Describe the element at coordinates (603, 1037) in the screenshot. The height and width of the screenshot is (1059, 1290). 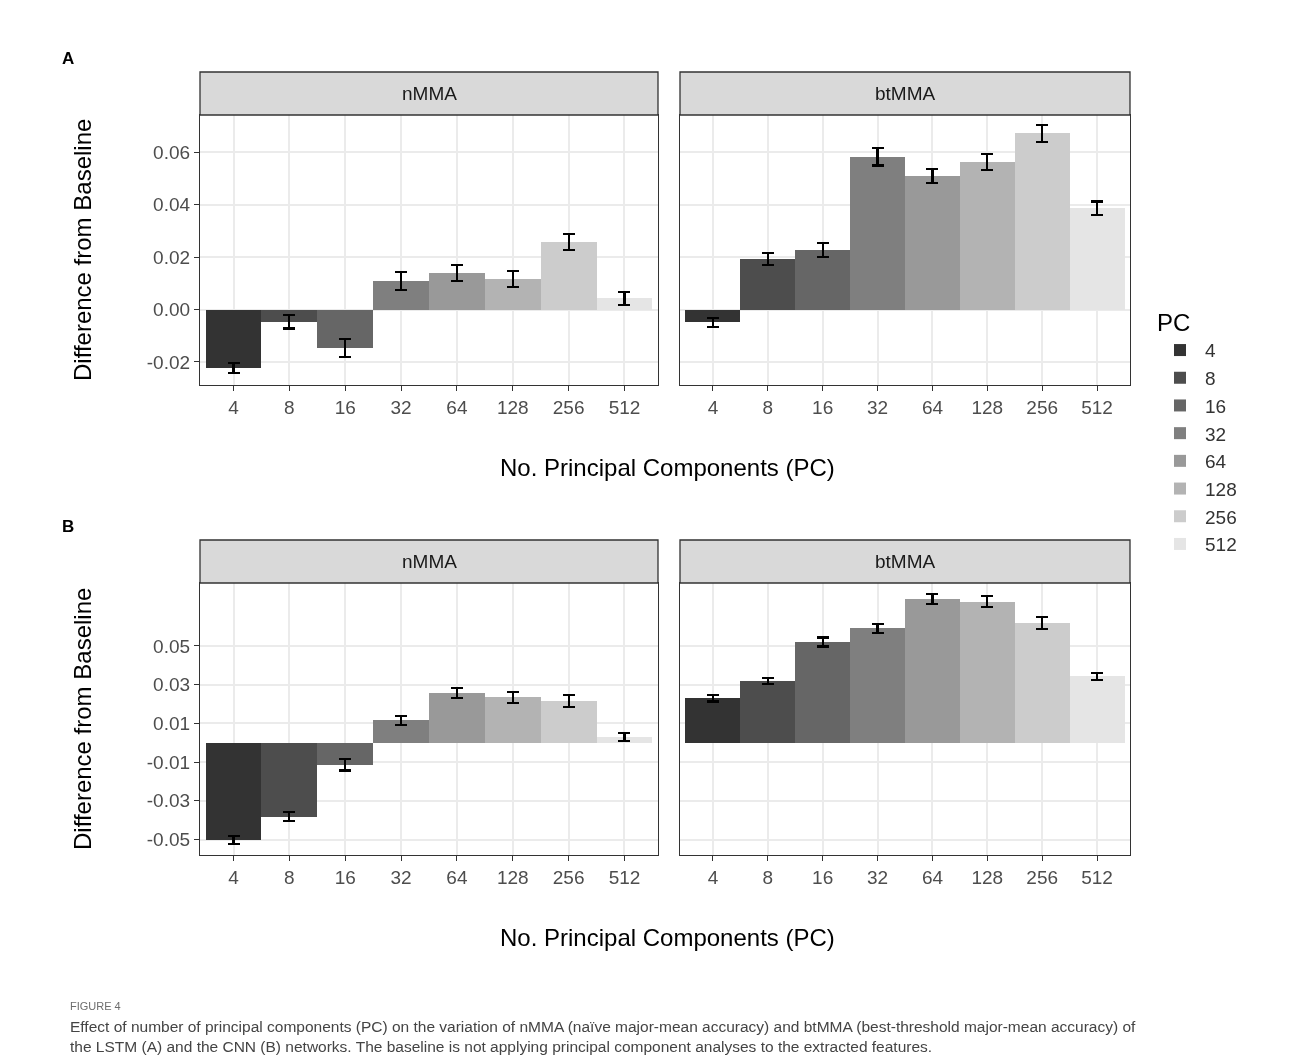
I see `text: Effect of number of principal components (PC) on the variation of nMMA (naïve major-mean accuracy) and btMMA (best-threshold major-mean accuracy) of the LSTM (A) and the CNN (B) networks. The baseline is not applying principal component analyses to the extracted features.` at that location.